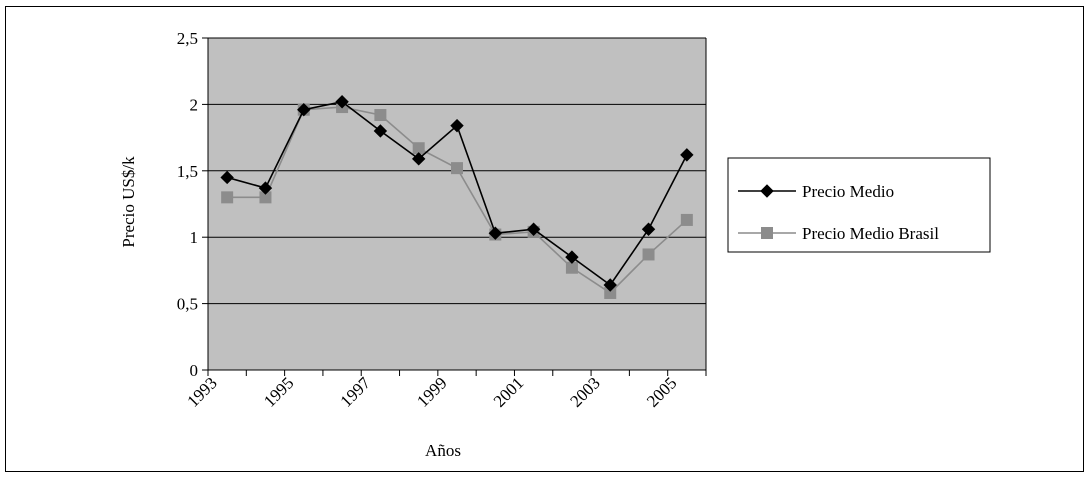 This screenshot has height=477, width=1089. Describe the element at coordinates (187, 38) in the screenshot. I see `y-tick-label: 2,5` at that location.